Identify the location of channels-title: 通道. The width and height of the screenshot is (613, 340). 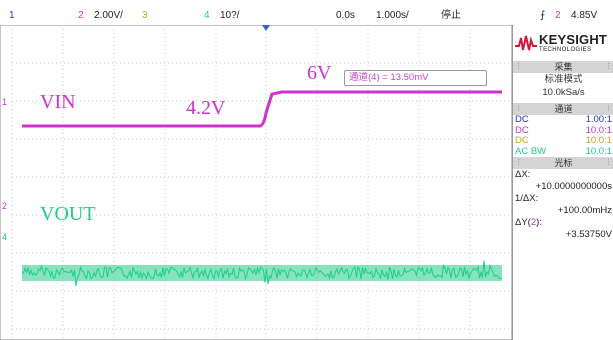
(563, 109).